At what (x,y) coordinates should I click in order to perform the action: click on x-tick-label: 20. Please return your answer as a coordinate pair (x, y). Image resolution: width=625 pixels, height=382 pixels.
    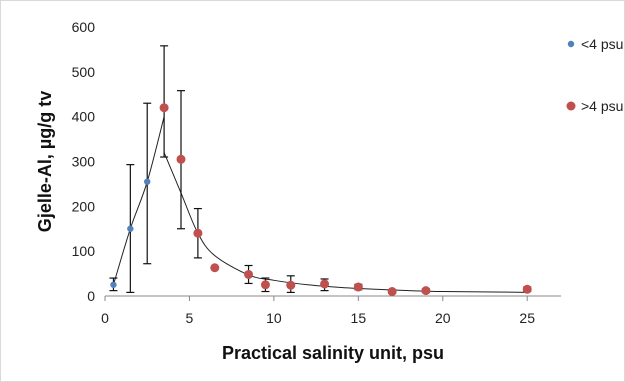
    Looking at the image, I should click on (443, 318).